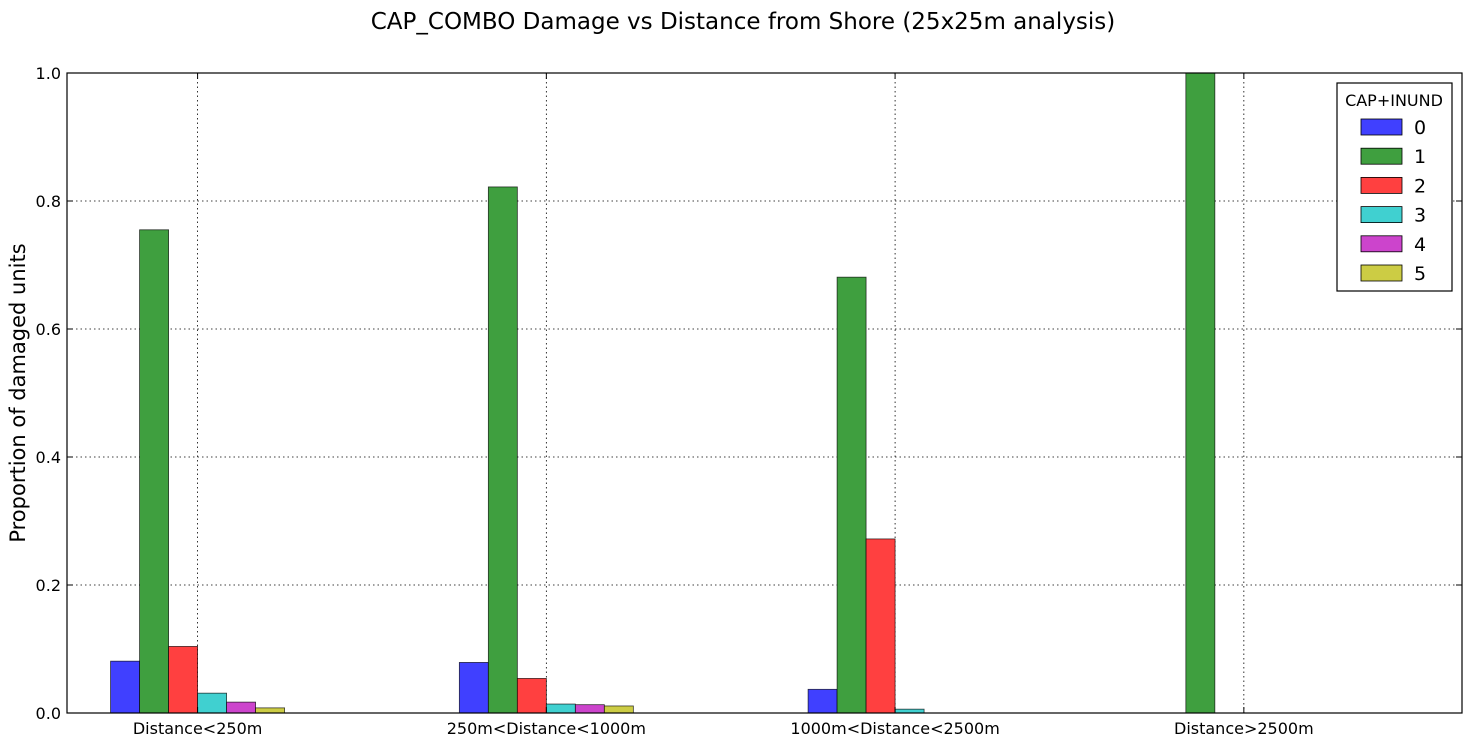 This screenshot has width=1471, height=747. Describe the element at coordinates (48, 329) in the screenshot. I see `y-tick-label: 0.6` at that location.